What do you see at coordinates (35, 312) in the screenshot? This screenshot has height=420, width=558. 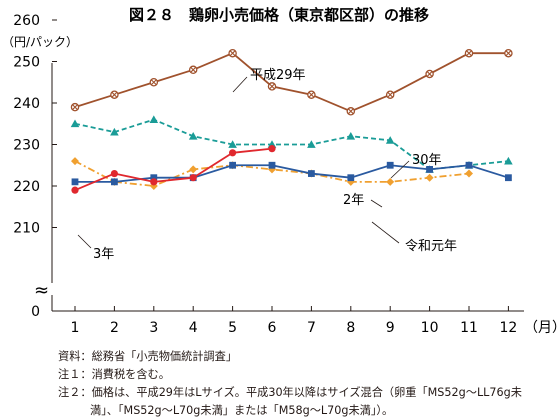 I see `y-tick-label: 0` at bounding box center [35, 312].